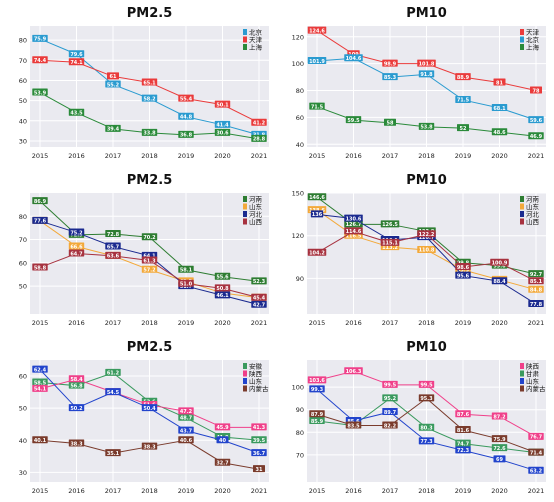 This screenshot has height=502, width=554. I want to click on data-label: 72.6, so click(499, 449).